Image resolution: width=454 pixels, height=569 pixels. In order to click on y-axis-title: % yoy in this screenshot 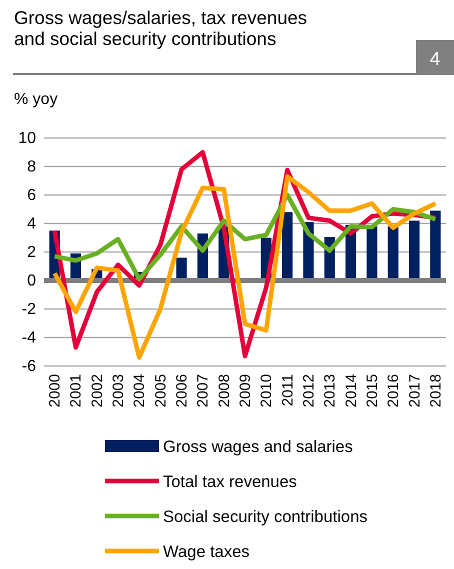, I will do `click(36, 99)`.